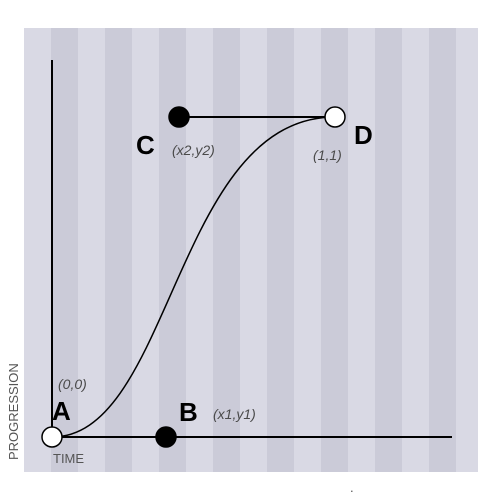 This screenshot has width=500, height=500. What do you see at coordinates (72, 384) in the screenshot?
I see `point-a-coord: (0,0)` at bounding box center [72, 384].